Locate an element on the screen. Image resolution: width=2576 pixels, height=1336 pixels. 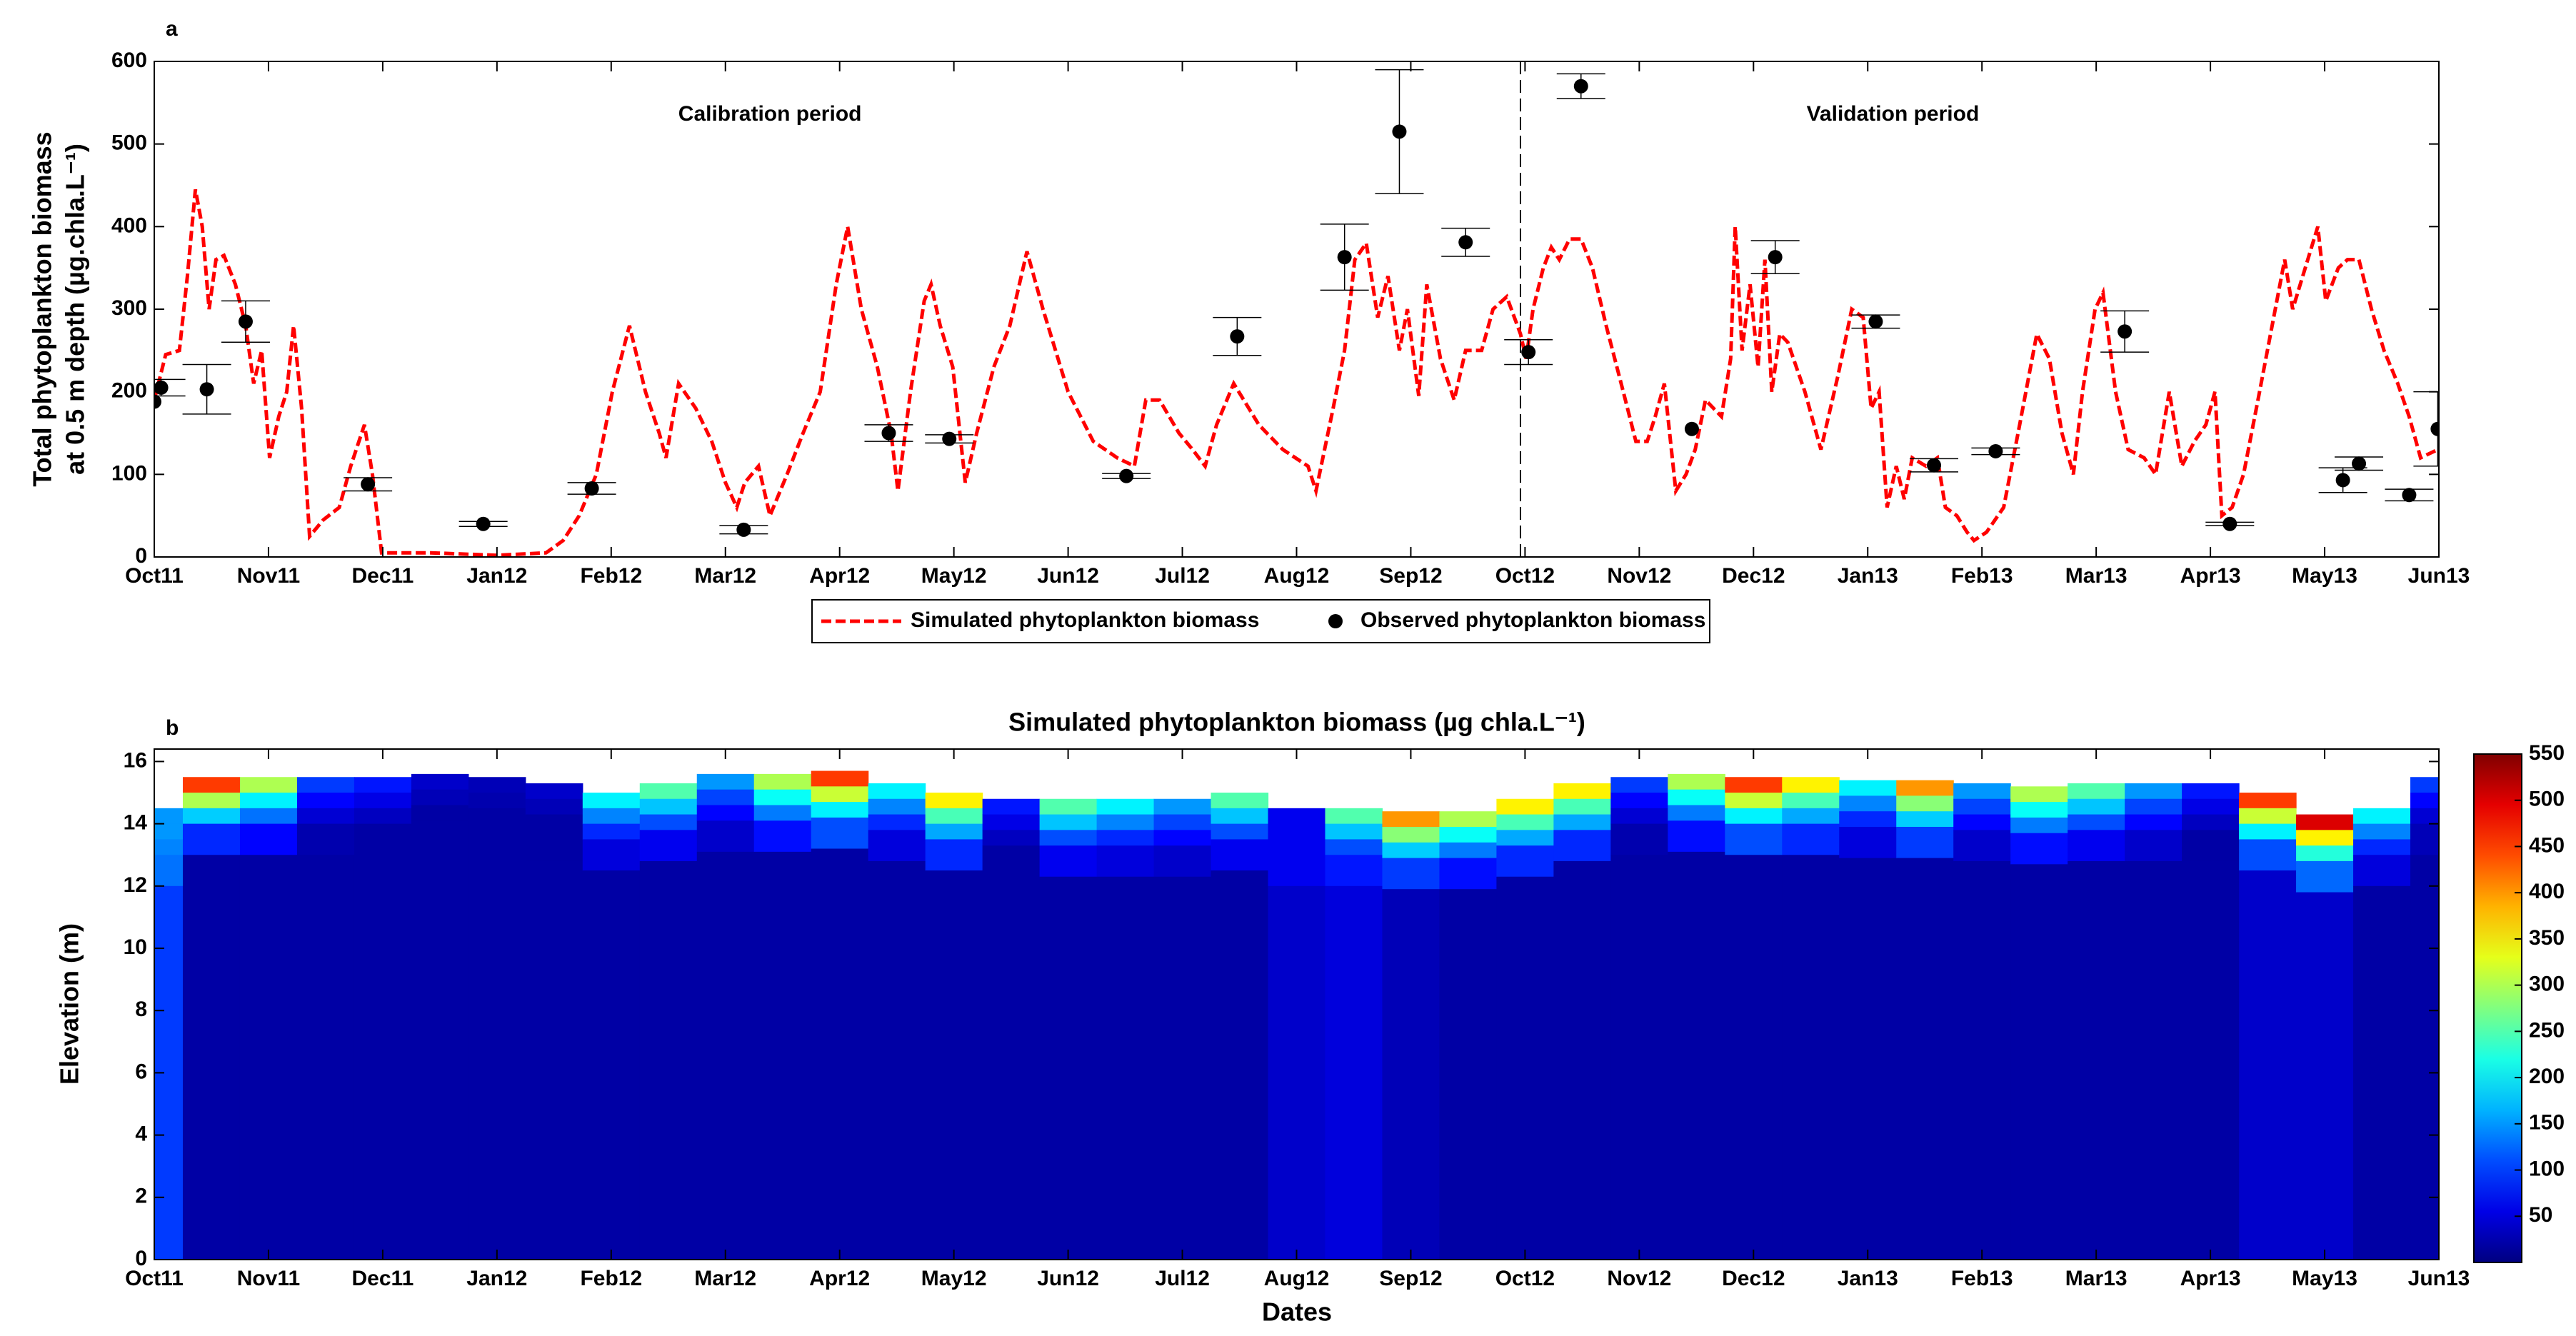
y-tick-label: 600 is located at coordinates (129, 61).